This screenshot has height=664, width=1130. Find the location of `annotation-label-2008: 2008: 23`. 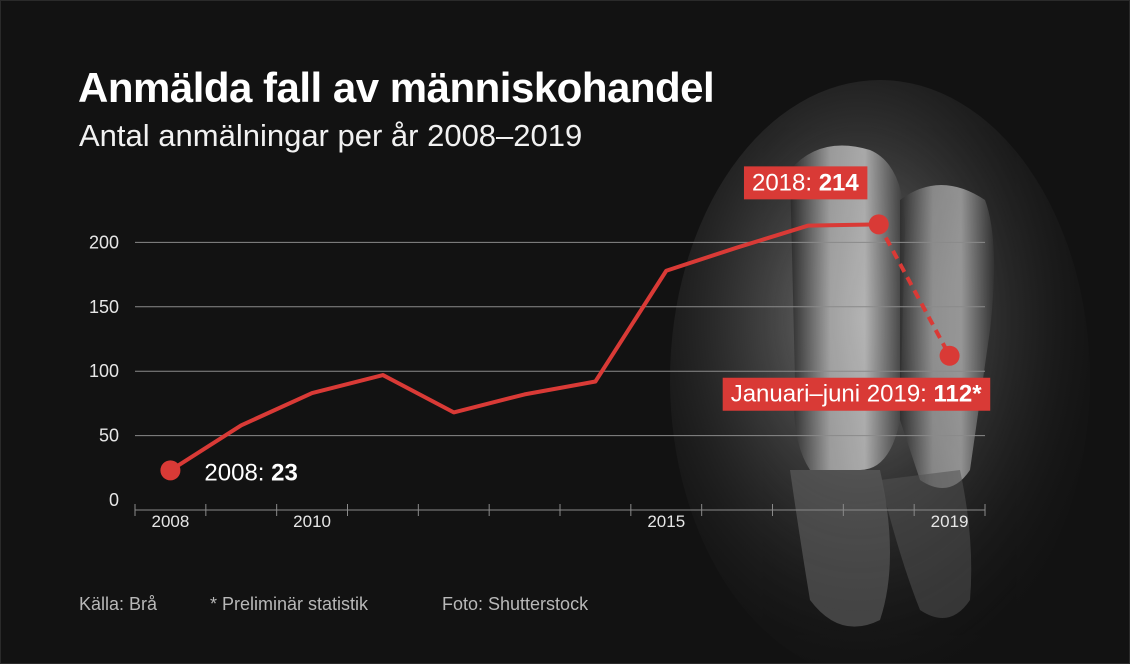

annotation-label-2008: 2008: 23 is located at coordinates (250, 472).